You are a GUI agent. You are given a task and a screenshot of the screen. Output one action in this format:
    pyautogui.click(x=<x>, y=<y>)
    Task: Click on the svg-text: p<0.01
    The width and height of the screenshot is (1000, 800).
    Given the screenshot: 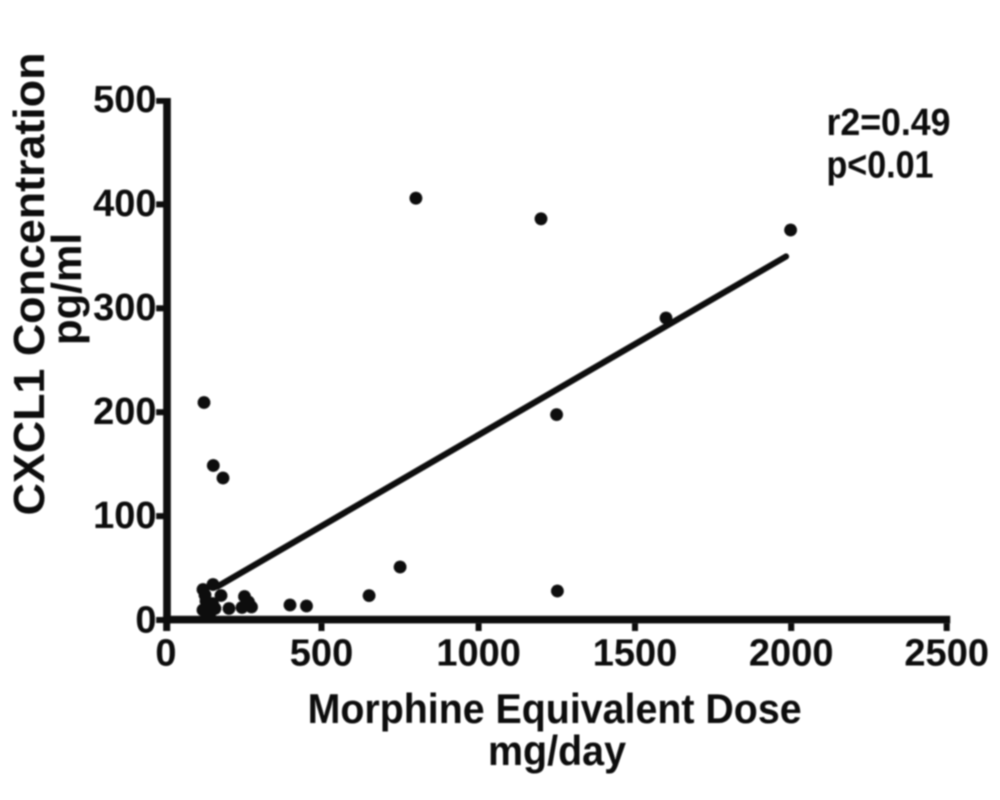 What is the action you would take?
    pyautogui.click(x=880, y=166)
    